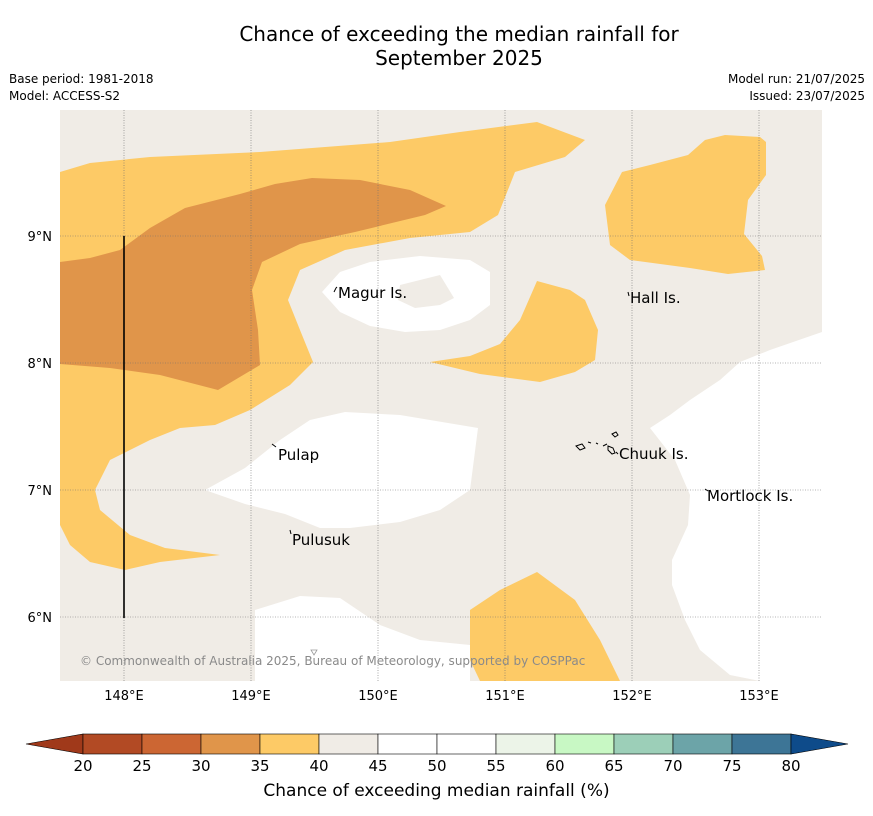  I want to click on model-run: Model run: 21/07/2025, so click(796, 79).